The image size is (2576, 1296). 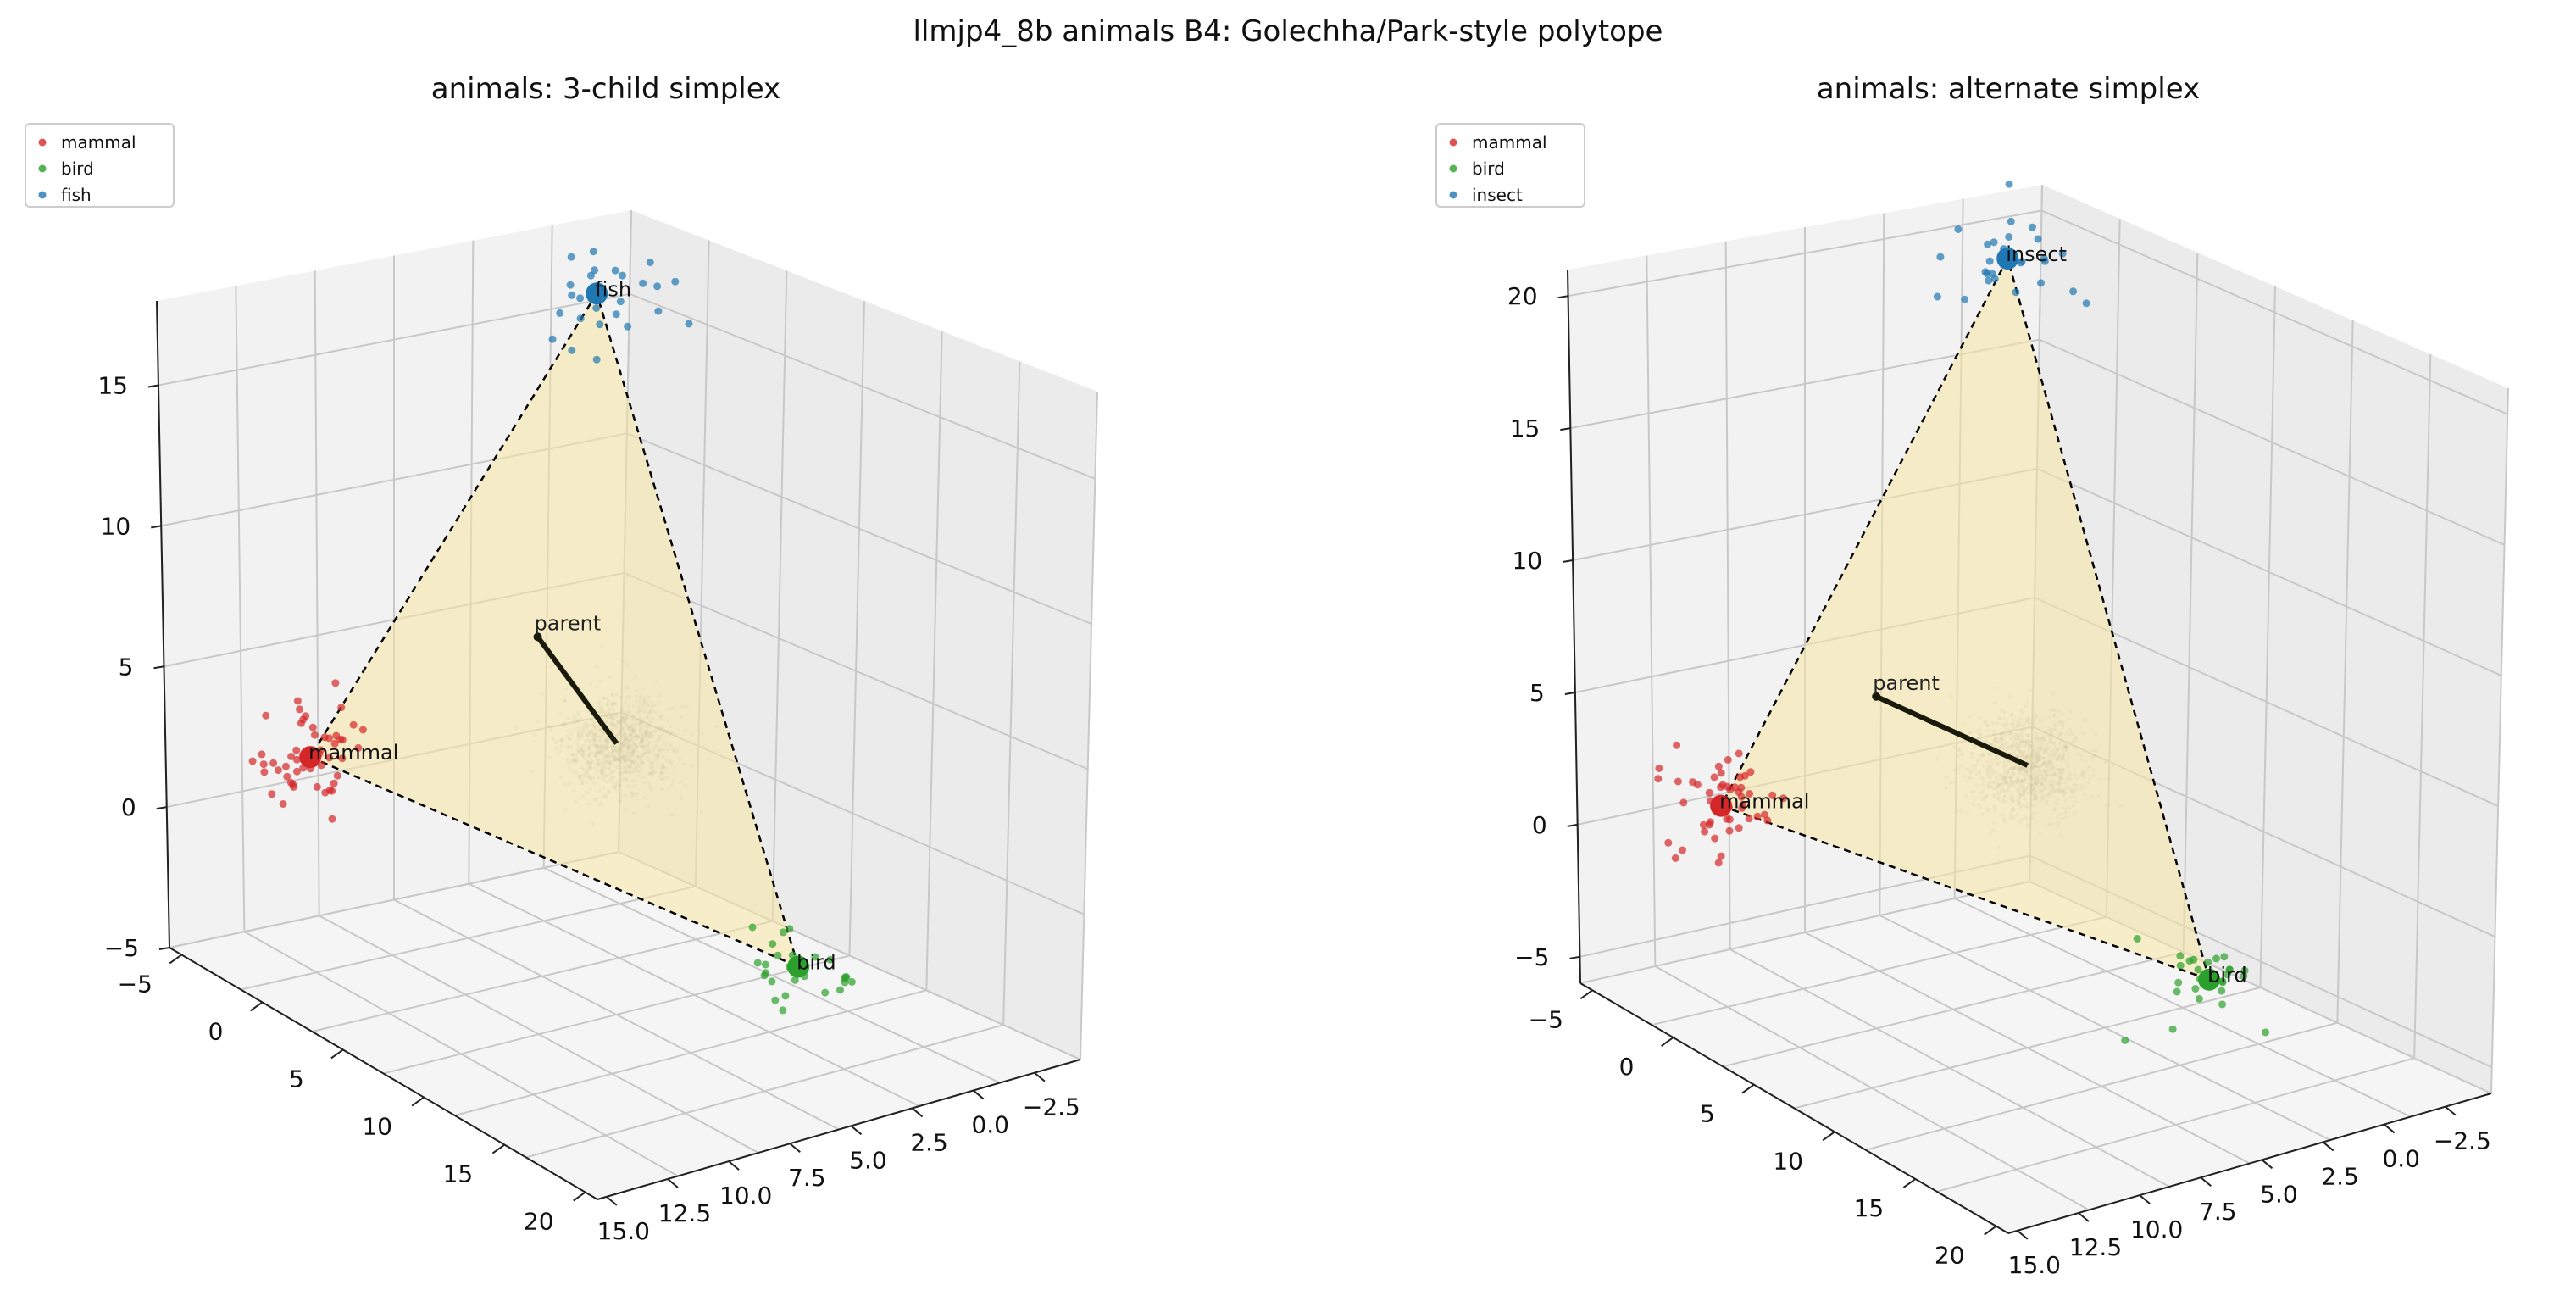 I want to click on x-tick-label: −2.5, so click(x=2462, y=1141).